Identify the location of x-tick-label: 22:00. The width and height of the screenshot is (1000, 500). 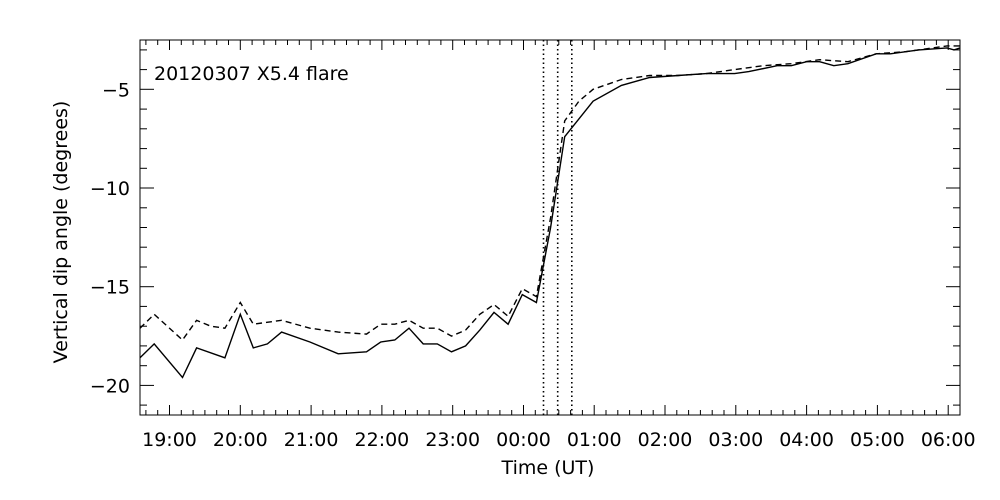
(382, 440).